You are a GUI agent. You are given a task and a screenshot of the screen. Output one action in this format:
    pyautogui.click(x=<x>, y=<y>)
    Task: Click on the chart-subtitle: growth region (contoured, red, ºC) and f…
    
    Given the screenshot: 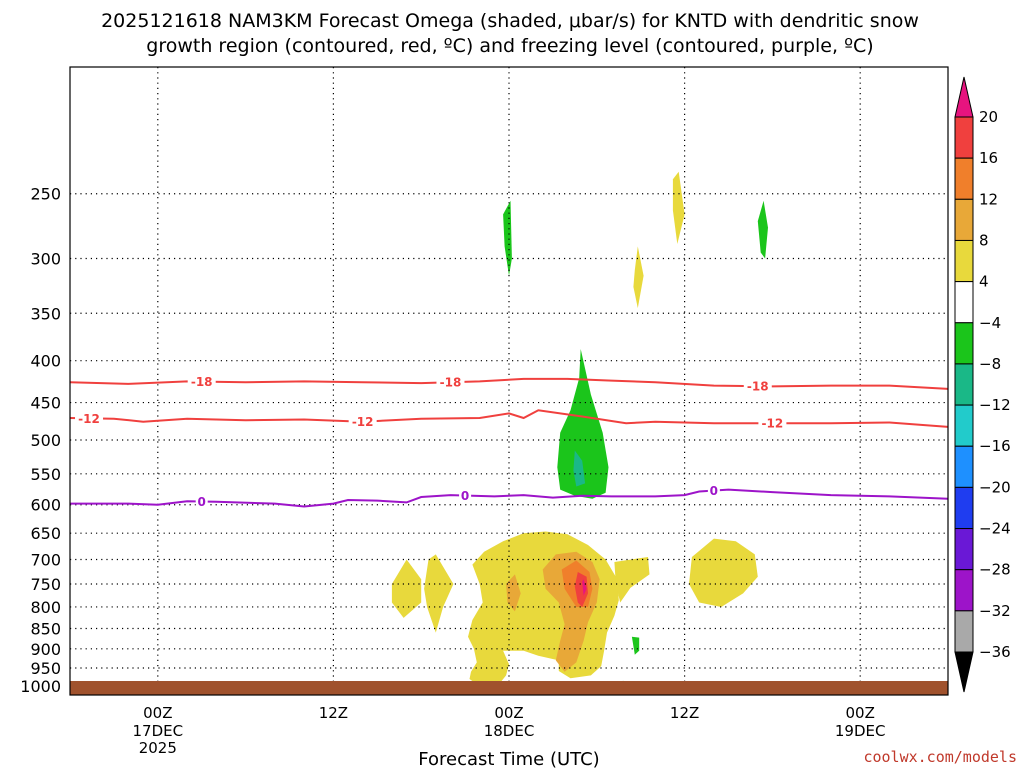 What is the action you would take?
    pyautogui.click(x=509, y=46)
    